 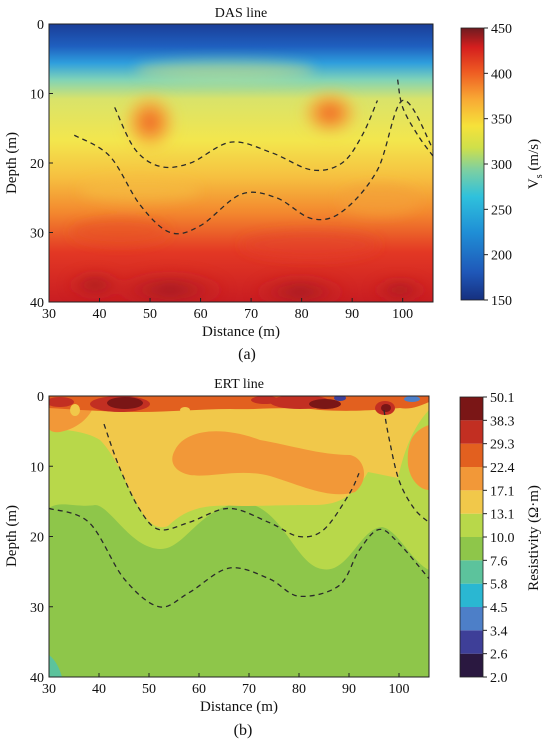 I want to click on ert-colorbar-tick-label: 4.5, so click(x=499, y=608).